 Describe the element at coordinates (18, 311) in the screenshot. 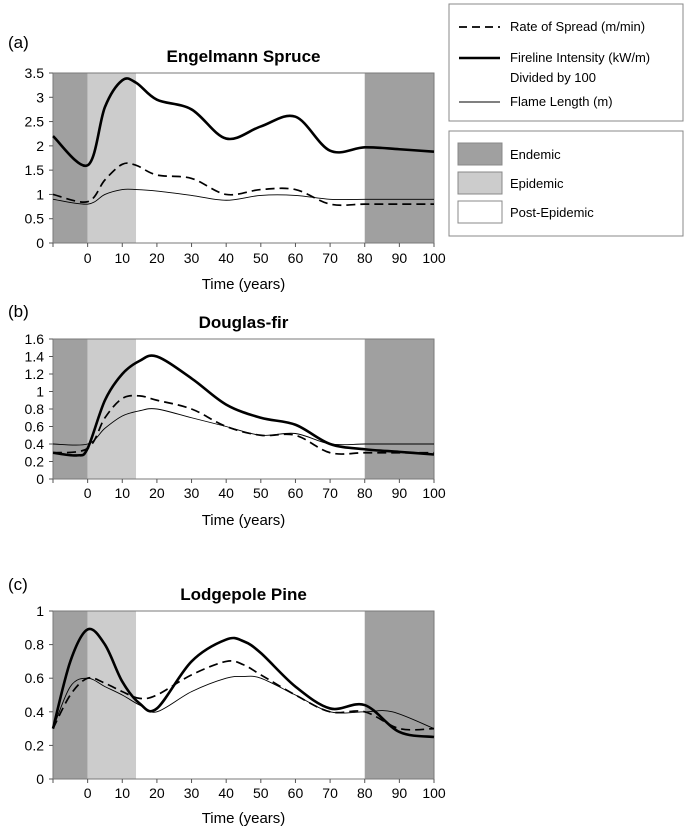

I see `panel-tag: (b)` at that location.